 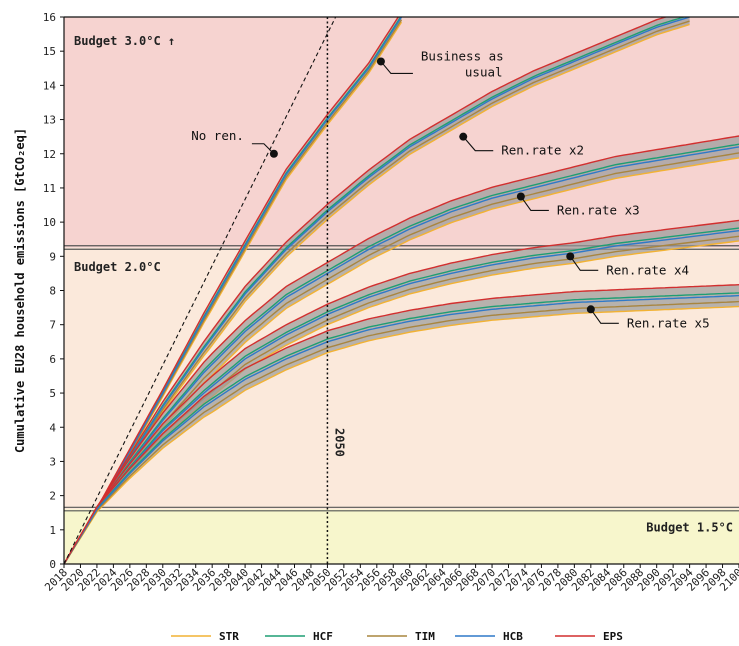 I want to click on annot-label-x3: Ren.rate x3, so click(x=598, y=209).